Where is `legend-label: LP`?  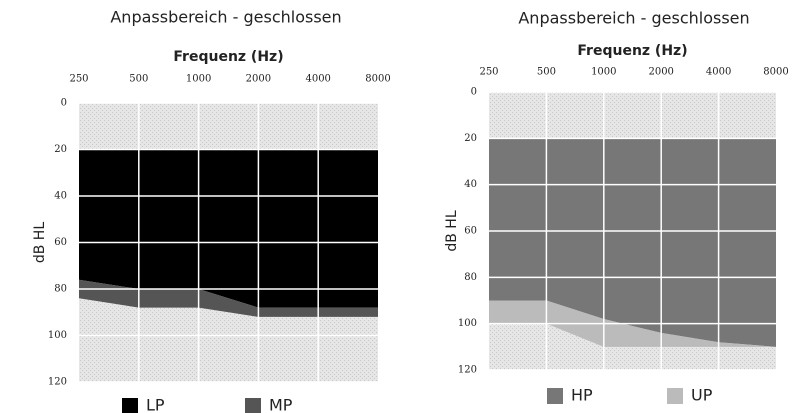
legend-label: LP is located at coordinates (155, 404).